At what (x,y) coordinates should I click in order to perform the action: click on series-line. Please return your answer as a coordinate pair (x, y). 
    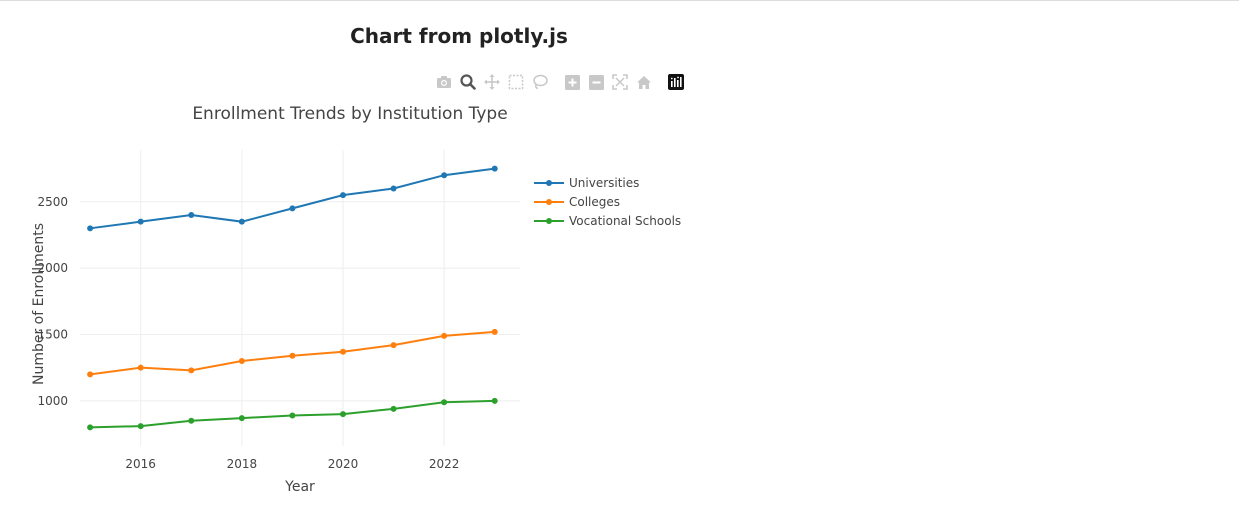
    Looking at the image, I should click on (292, 198).